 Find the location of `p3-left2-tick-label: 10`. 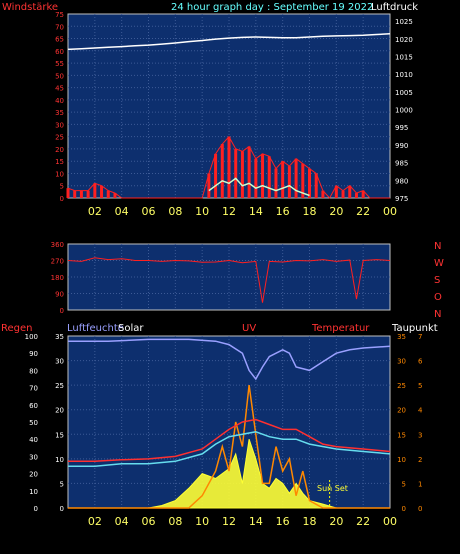

p3-left2-tick-label: 10 is located at coordinates (59, 460).